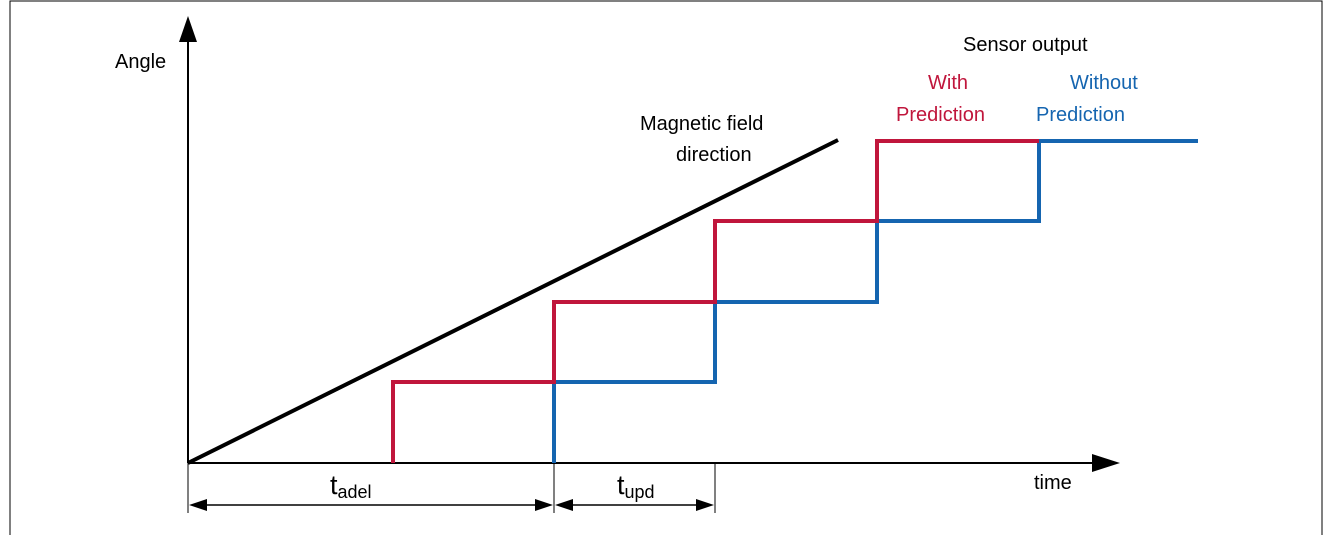 Image resolution: width=1332 pixels, height=540 pixels. What do you see at coordinates (701, 124) in the screenshot?
I see `field-label-line1: Magnetic field` at bounding box center [701, 124].